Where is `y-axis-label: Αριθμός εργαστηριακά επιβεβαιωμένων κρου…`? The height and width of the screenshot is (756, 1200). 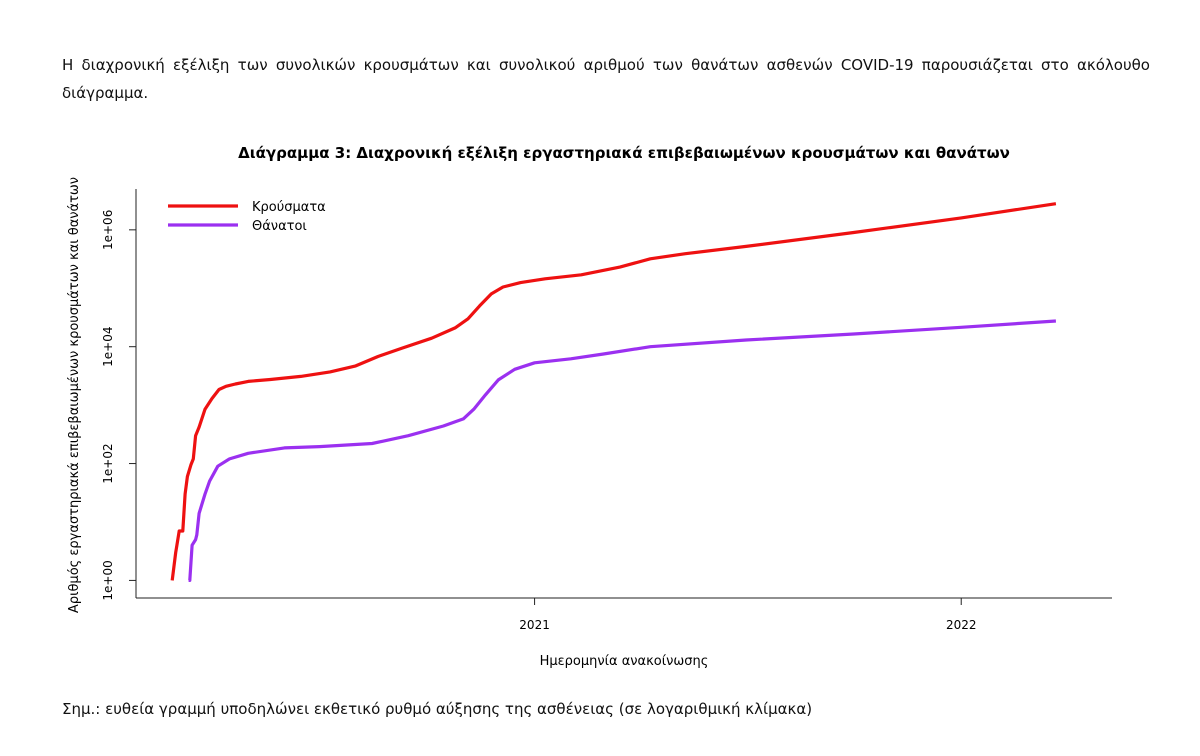 y-axis-label: Αριθμός εργαστηριακά επιβεβαιωμένων κρου… is located at coordinates (74, 395).